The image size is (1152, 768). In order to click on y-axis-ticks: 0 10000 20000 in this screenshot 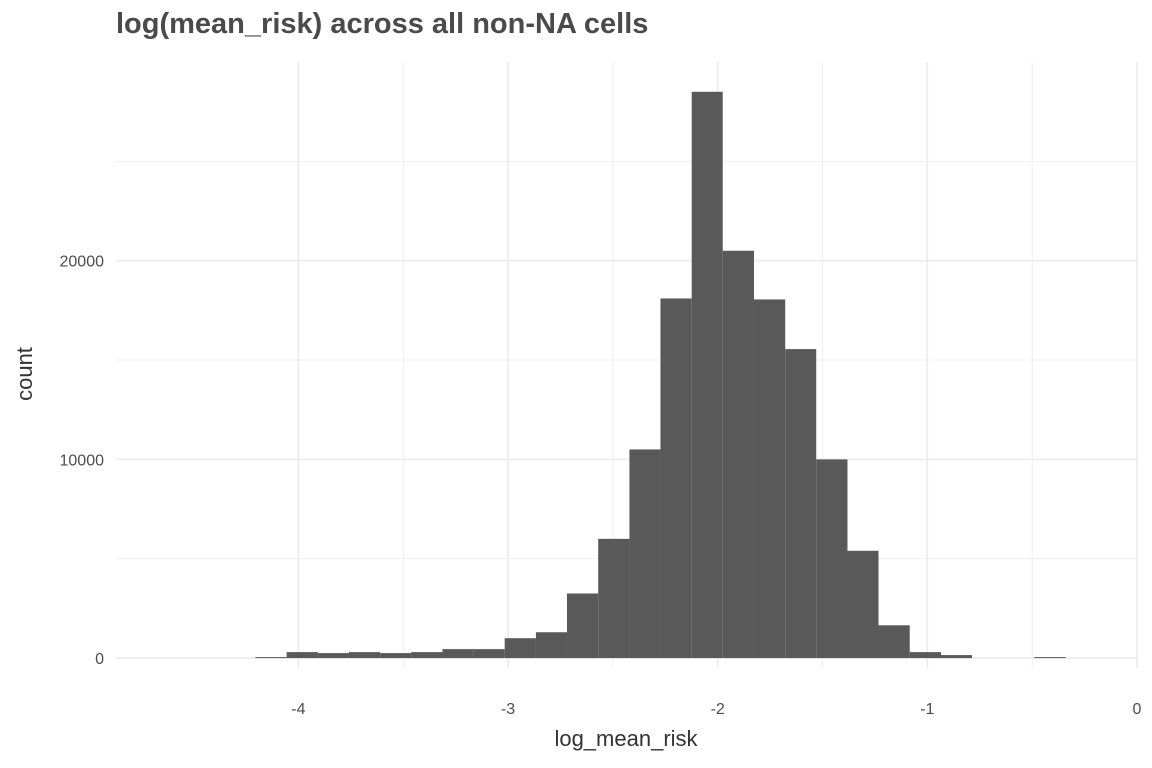, I will do `click(82, 461)`.